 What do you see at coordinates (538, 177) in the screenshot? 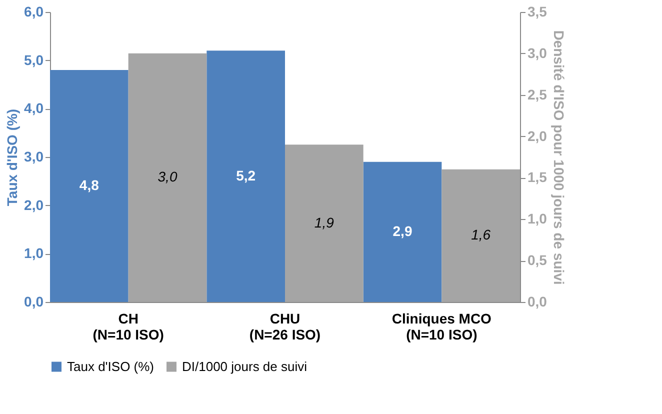
I see `y2-tick-label: 1,5` at bounding box center [538, 177].